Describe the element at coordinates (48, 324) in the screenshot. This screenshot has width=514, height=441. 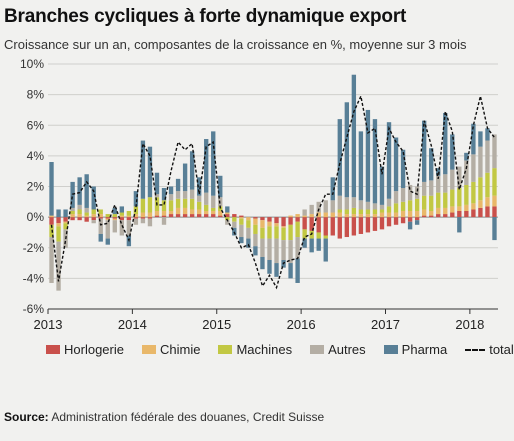
I see `x-tick-label: 2013` at that location.